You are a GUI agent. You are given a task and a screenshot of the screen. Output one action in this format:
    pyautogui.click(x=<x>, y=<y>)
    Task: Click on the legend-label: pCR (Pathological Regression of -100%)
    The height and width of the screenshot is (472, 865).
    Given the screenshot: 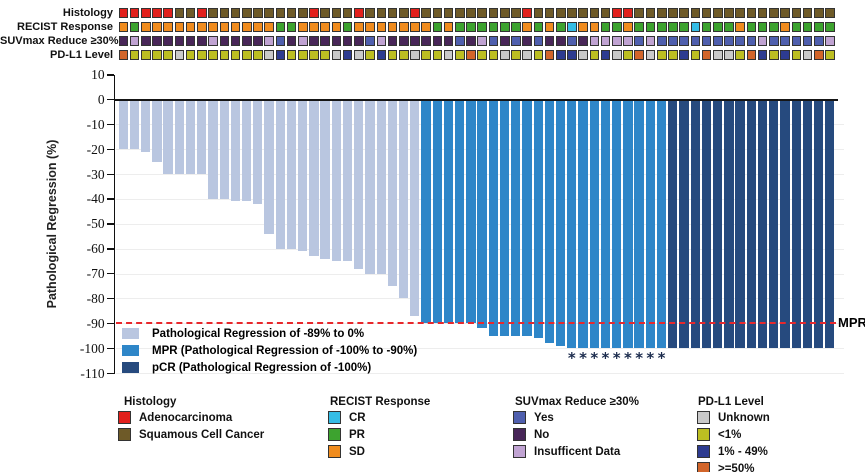 What is the action you would take?
    pyautogui.click(x=262, y=367)
    